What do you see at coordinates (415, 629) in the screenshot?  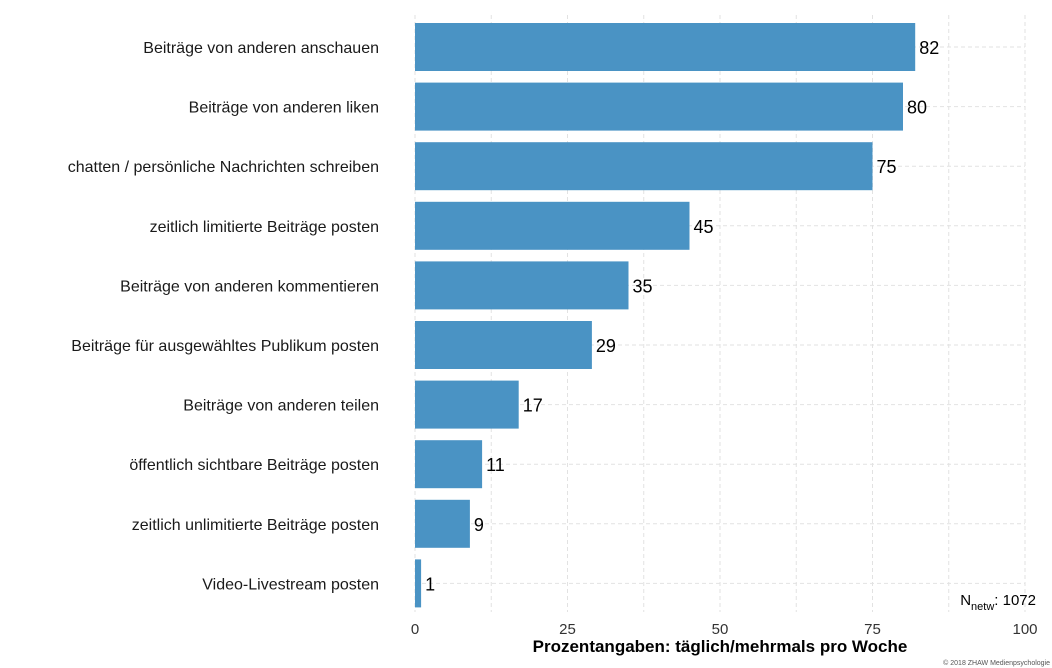 I see `x-tick-label: 0` at bounding box center [415, 629].